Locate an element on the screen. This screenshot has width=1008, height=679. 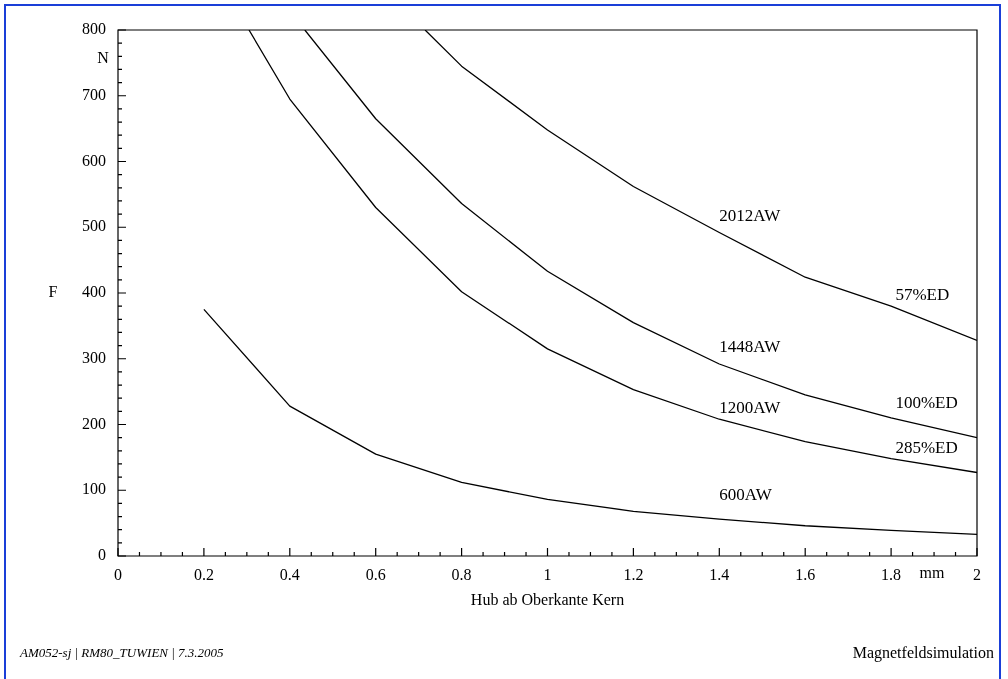
x-tick-label: 1.8 is located at coordinates (891, 574).